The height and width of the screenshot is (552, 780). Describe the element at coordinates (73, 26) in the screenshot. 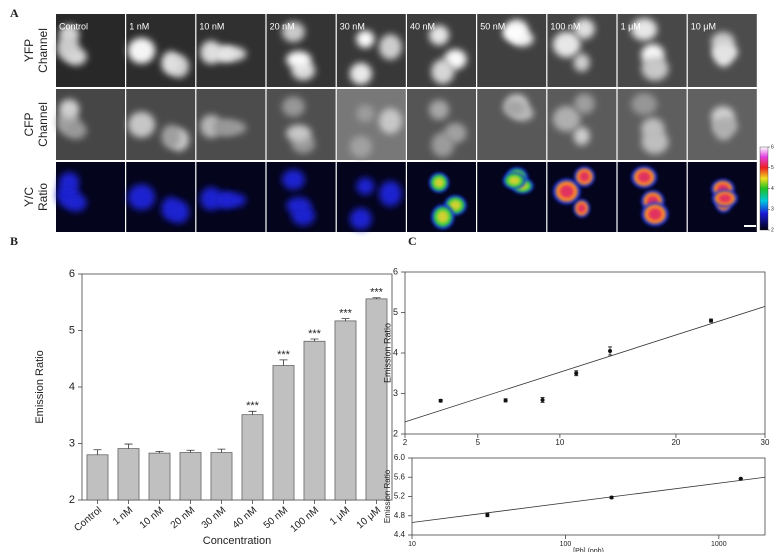

I see `column-label: Control` at that location.